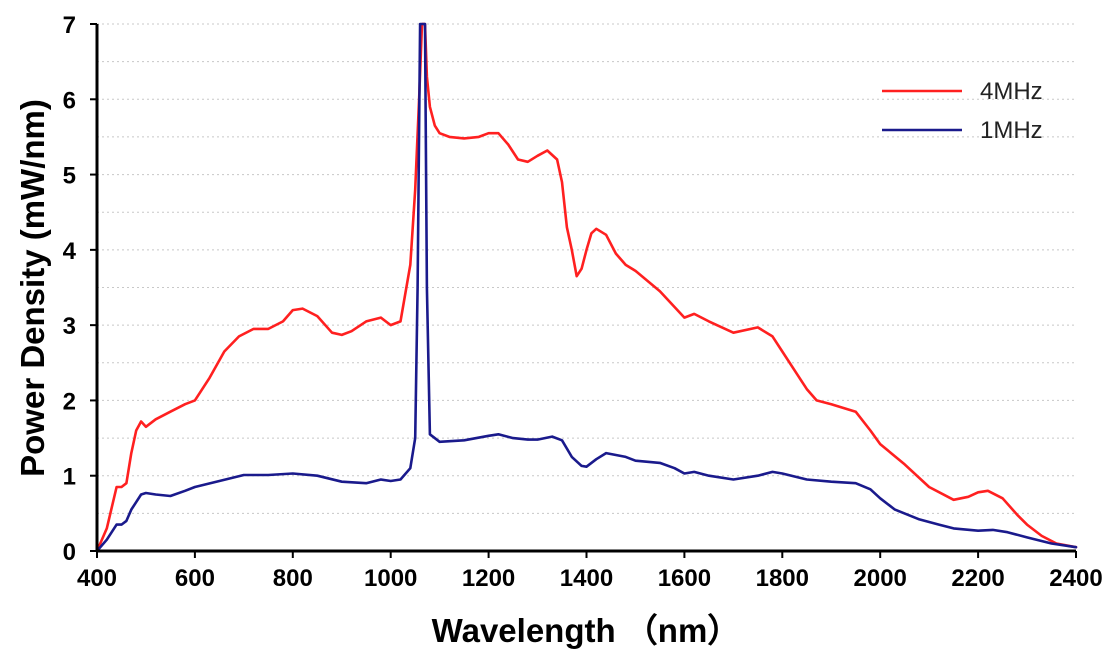 The width and height of the screenshot is (1113, 651). I want to click on legend-label-1mhz: 1MHz, so click(1011, 130).